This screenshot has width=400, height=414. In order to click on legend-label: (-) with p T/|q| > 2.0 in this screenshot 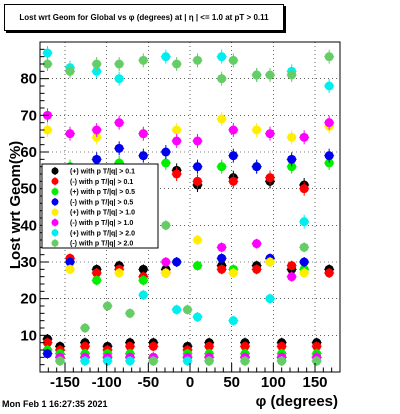, I will do `click(101, 244)`.